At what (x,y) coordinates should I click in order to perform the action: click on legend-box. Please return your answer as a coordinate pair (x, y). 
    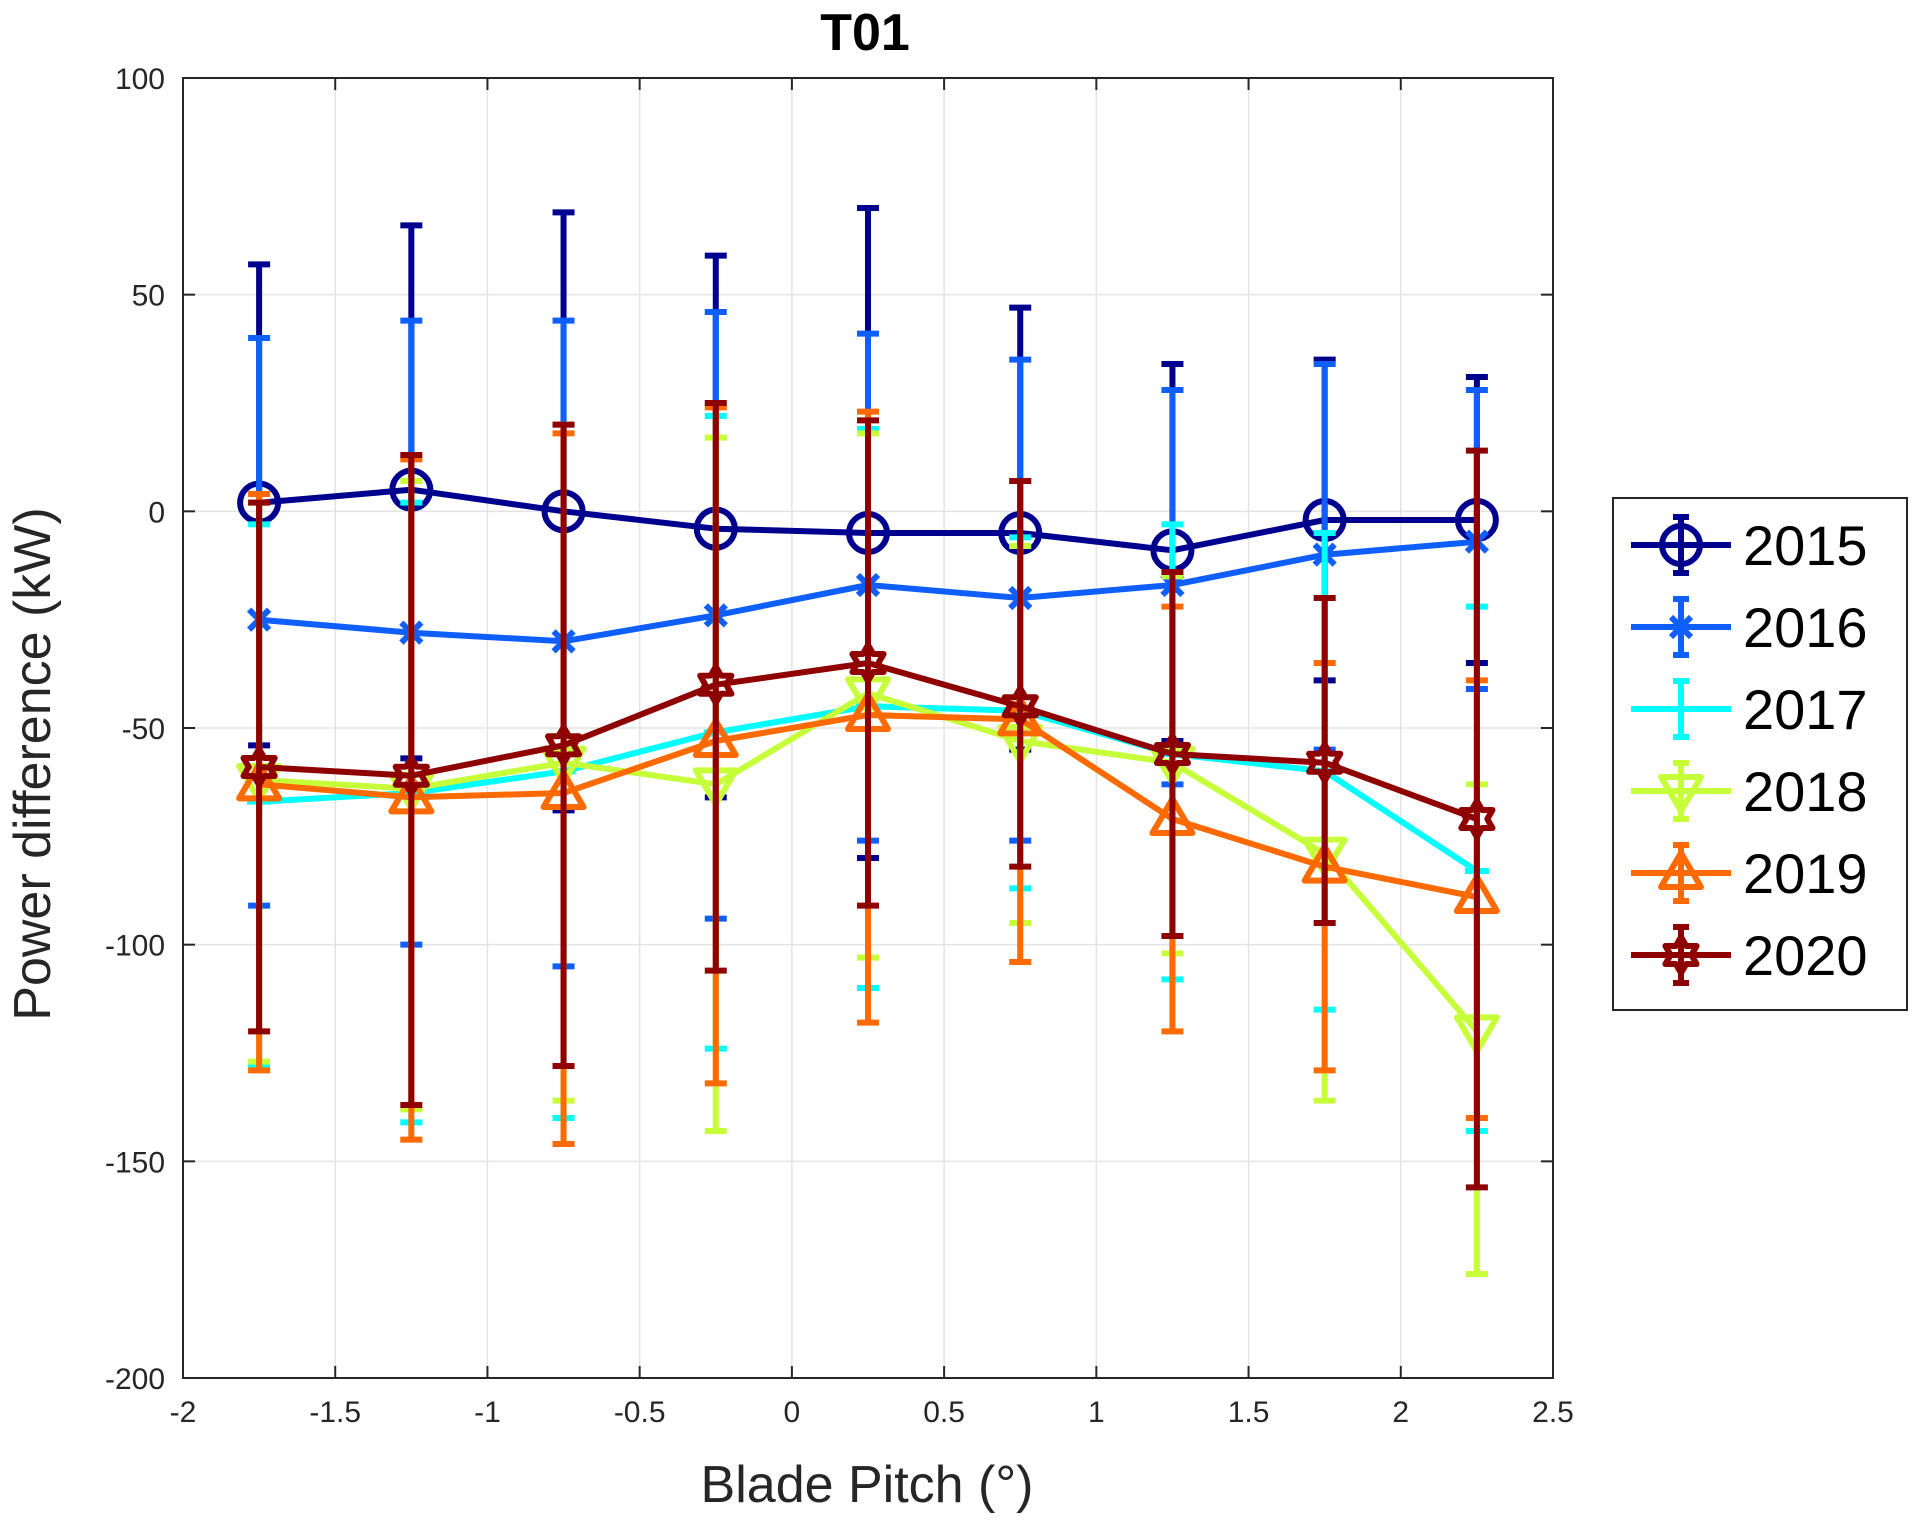
    Looking at the image, I should click on (1760, 754).